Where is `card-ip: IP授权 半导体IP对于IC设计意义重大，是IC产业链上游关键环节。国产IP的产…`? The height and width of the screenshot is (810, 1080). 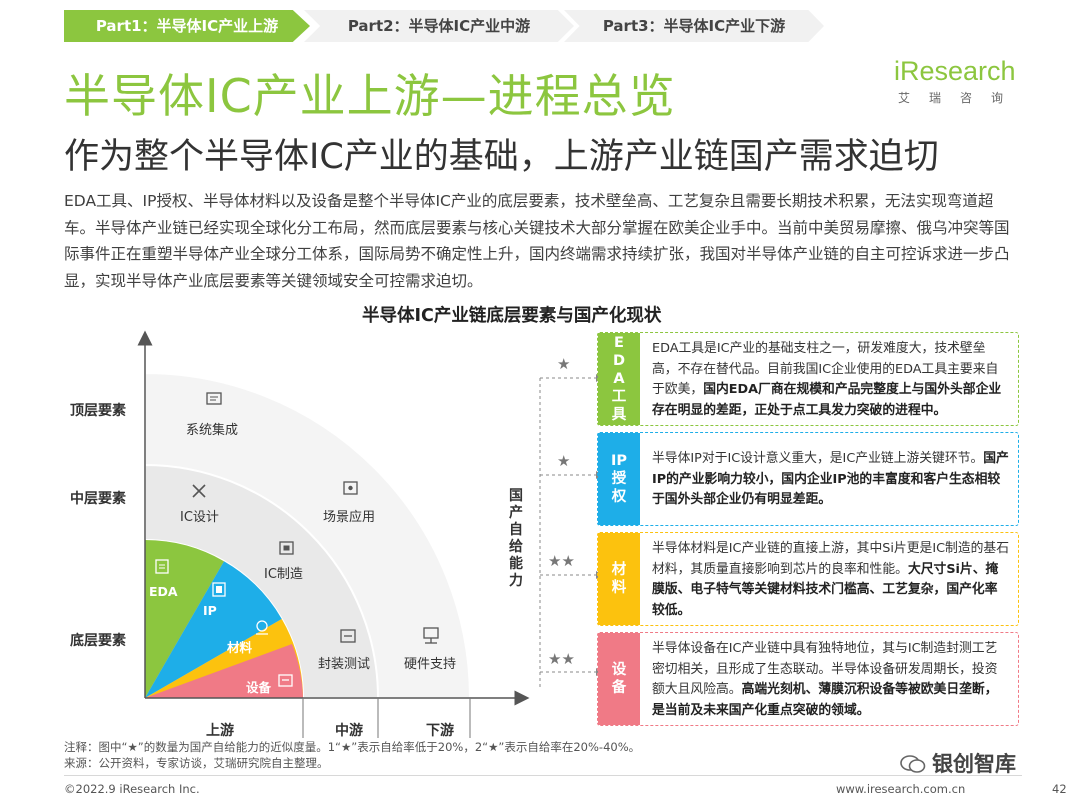
card-ip: IP授权 半导体IP对于IC设计意义重大，是IC产业链上游关键环节。国产IP的产… is located at coordinates (808, 479).